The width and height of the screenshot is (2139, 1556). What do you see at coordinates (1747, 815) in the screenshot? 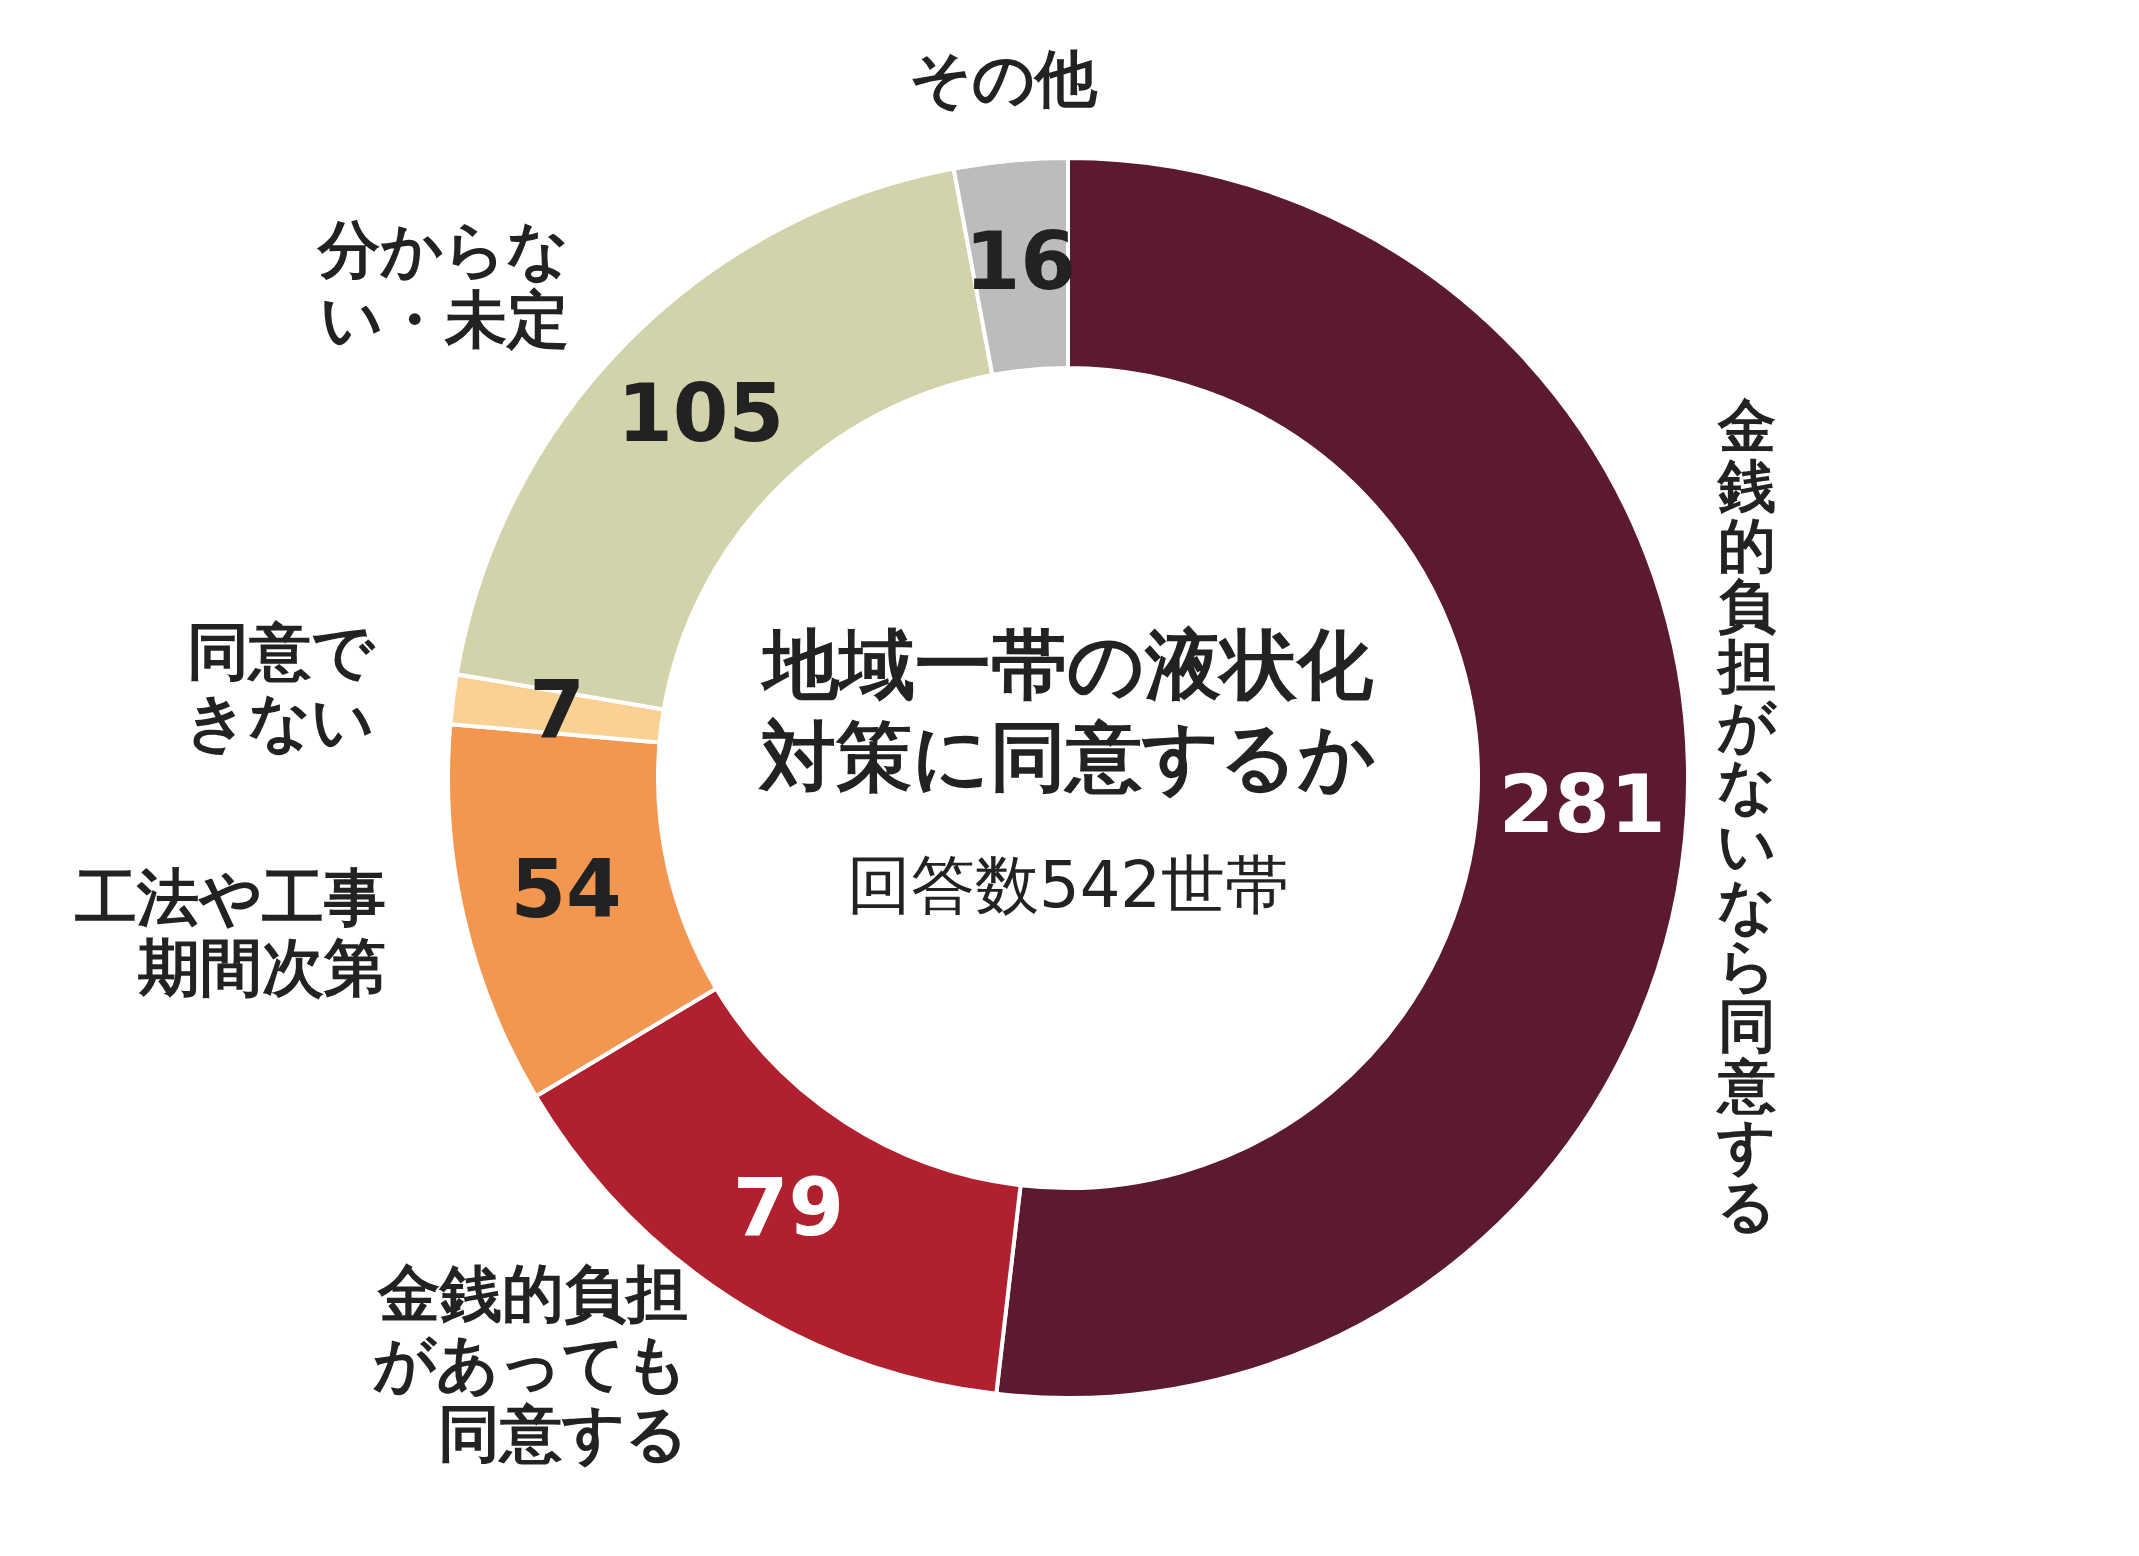
I see `category-label: 金銭的負担がないなら同意する` at bounding box center [1747, 815].